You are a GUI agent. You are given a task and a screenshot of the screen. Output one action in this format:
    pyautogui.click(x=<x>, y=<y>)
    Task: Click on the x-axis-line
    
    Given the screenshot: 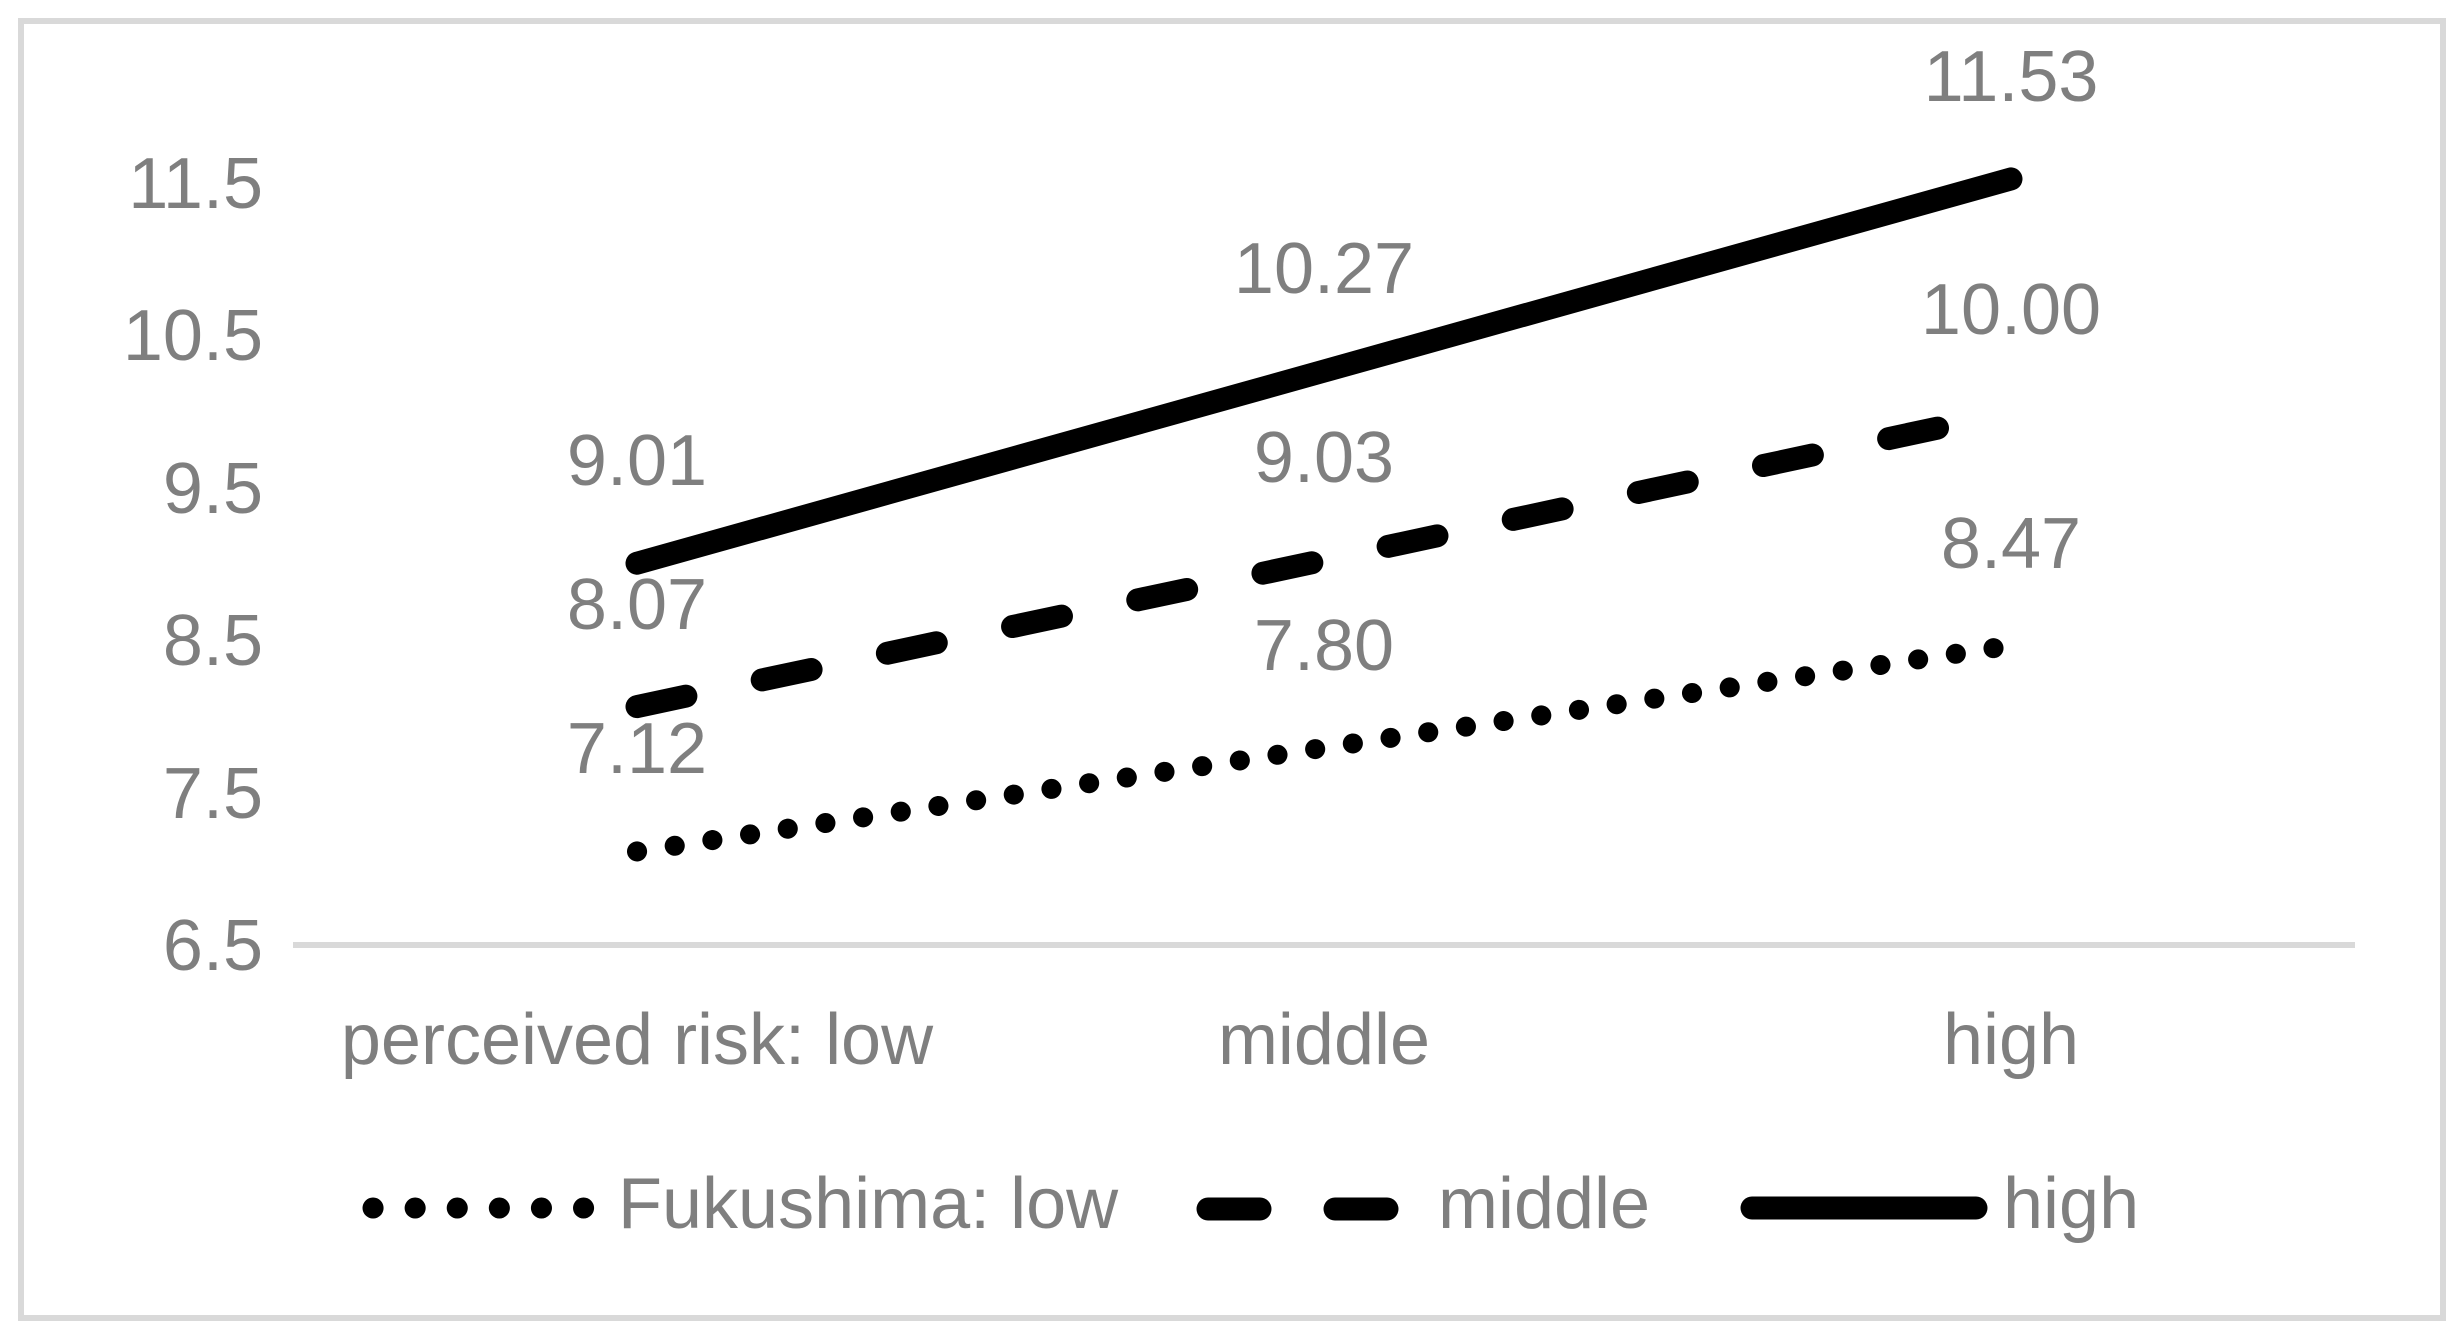 What is the action you would take?
    pyautogui.click(x=1324, y=945)
    